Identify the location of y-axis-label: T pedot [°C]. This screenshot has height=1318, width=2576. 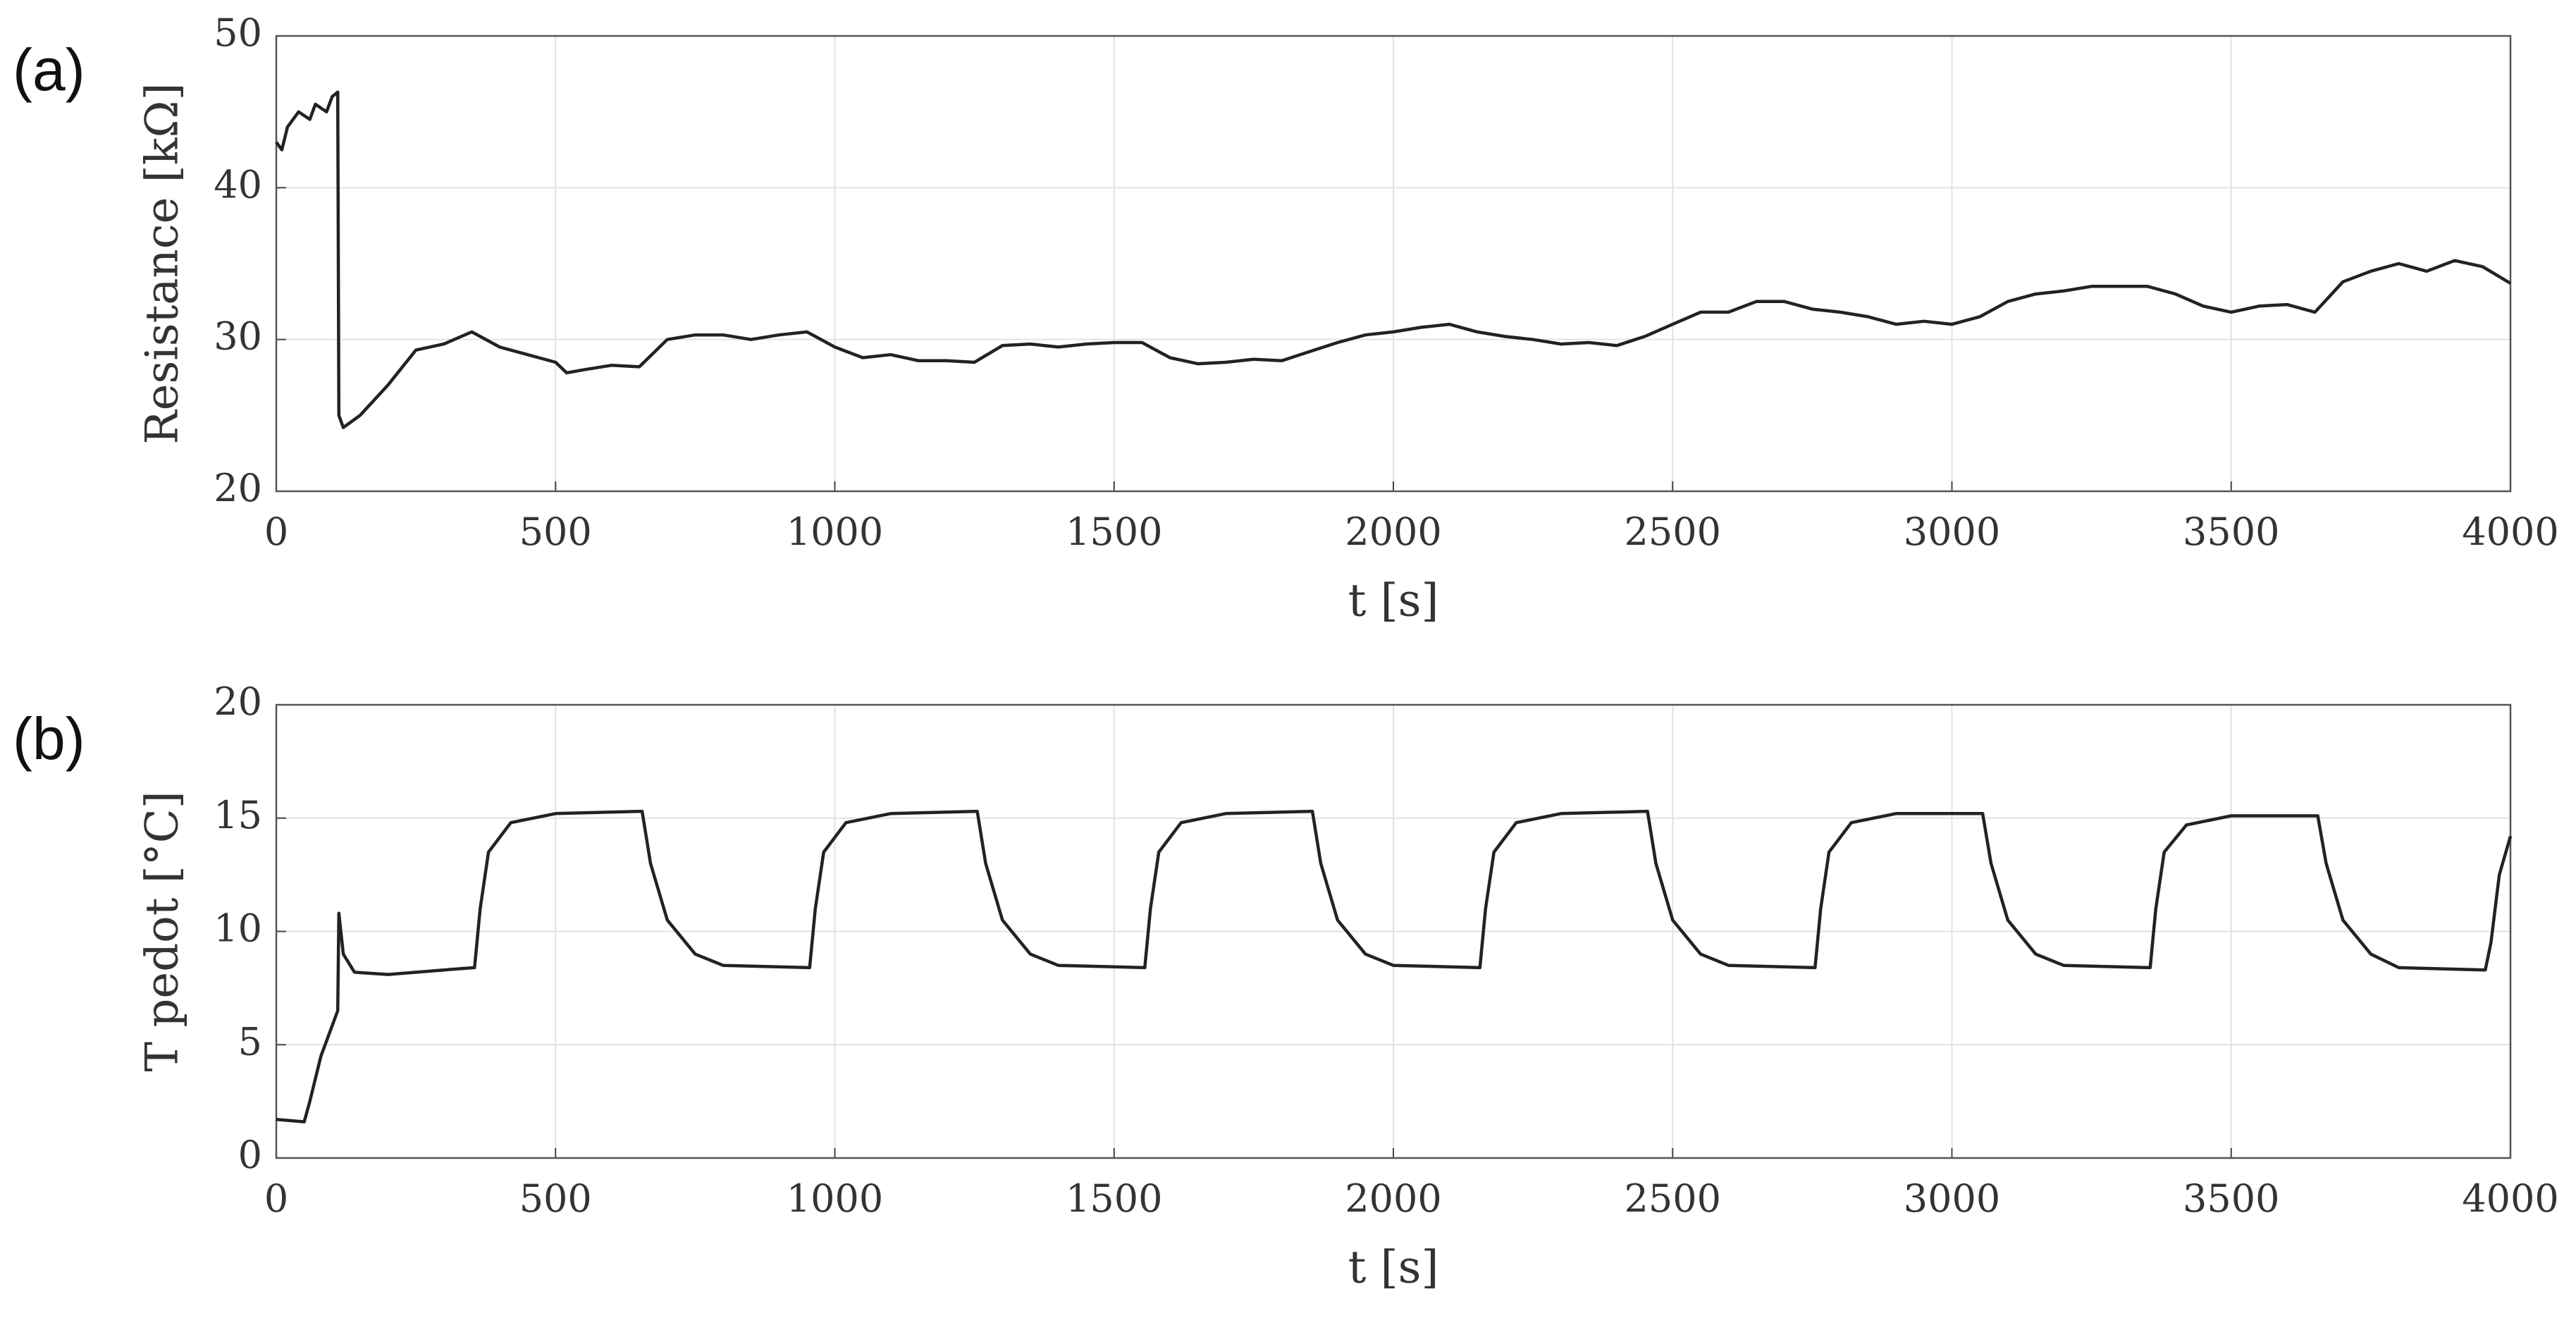
(163, 931).